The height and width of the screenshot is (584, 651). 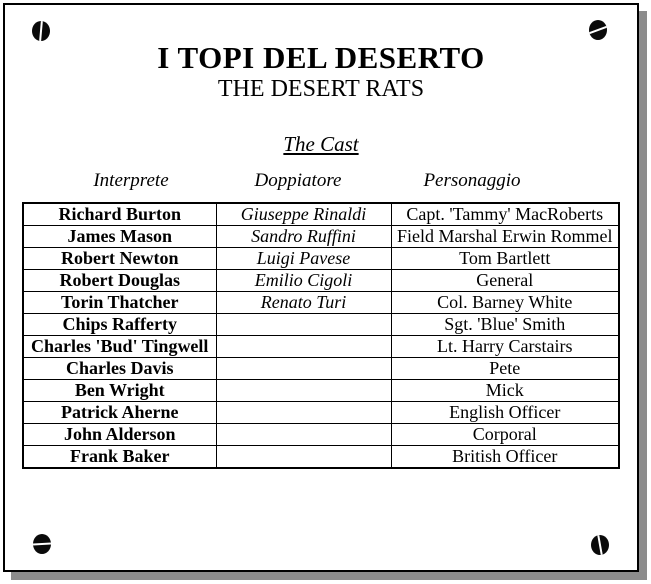 I want to click on cast-row: Charles Davis Pete, so click(x=321, y=368).